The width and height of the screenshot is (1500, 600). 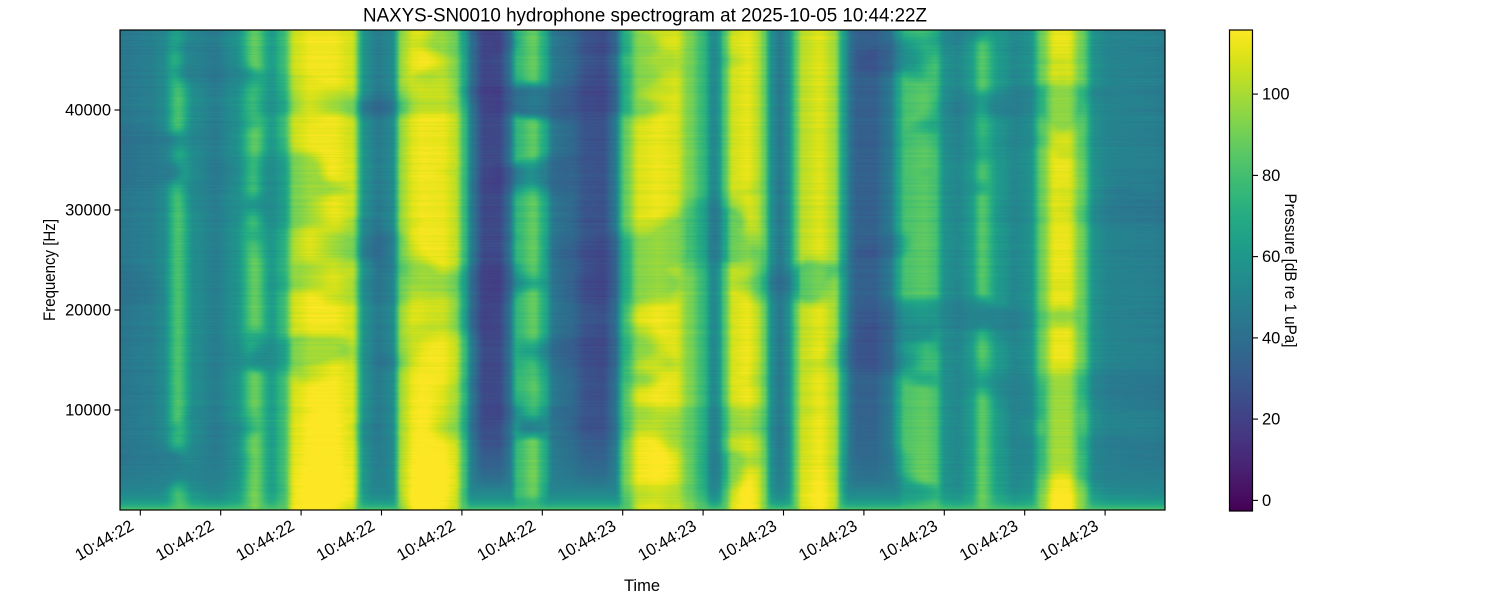 I want to click on svg-text: Time, so click(x=642, y=586).